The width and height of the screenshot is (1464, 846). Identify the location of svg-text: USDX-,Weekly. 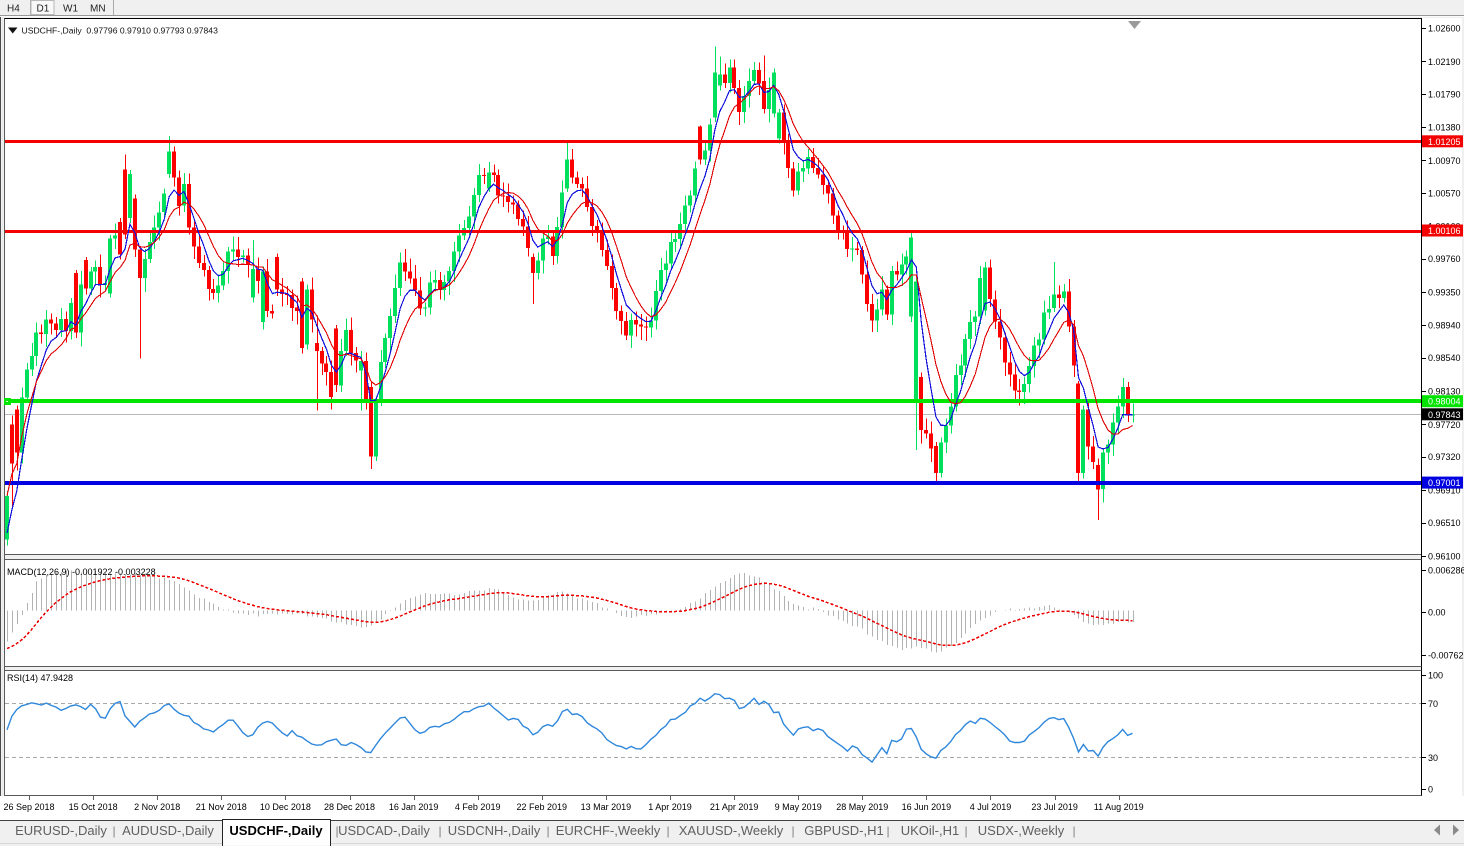
(1021, 830).